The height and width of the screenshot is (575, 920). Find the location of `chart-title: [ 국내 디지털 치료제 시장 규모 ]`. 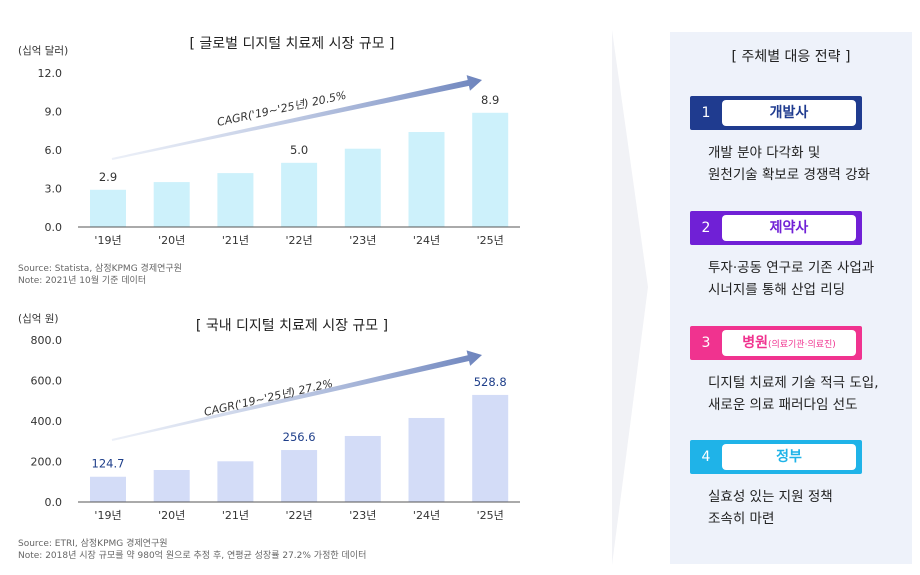

chart-title: [ 국내 디지털 치료제 시장 규모 ] is located at coordinates (292, 326).